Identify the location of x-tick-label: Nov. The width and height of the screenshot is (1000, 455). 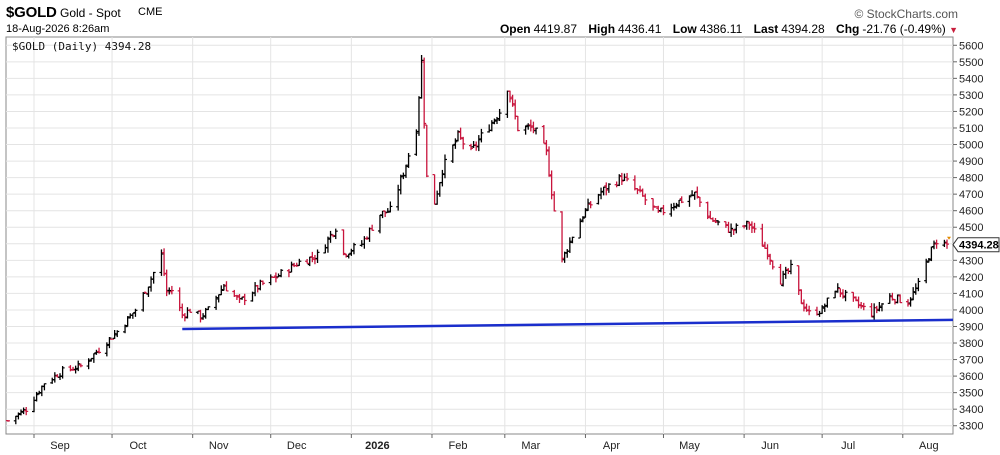
(219, 446).